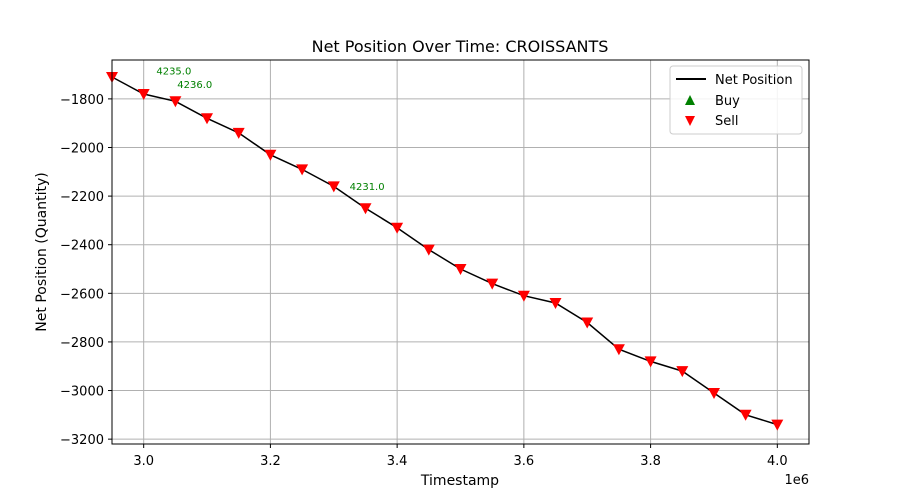 This screenshot has height=500, width=900. I want to click on y-tick-label: −2400, so click(82, 246).